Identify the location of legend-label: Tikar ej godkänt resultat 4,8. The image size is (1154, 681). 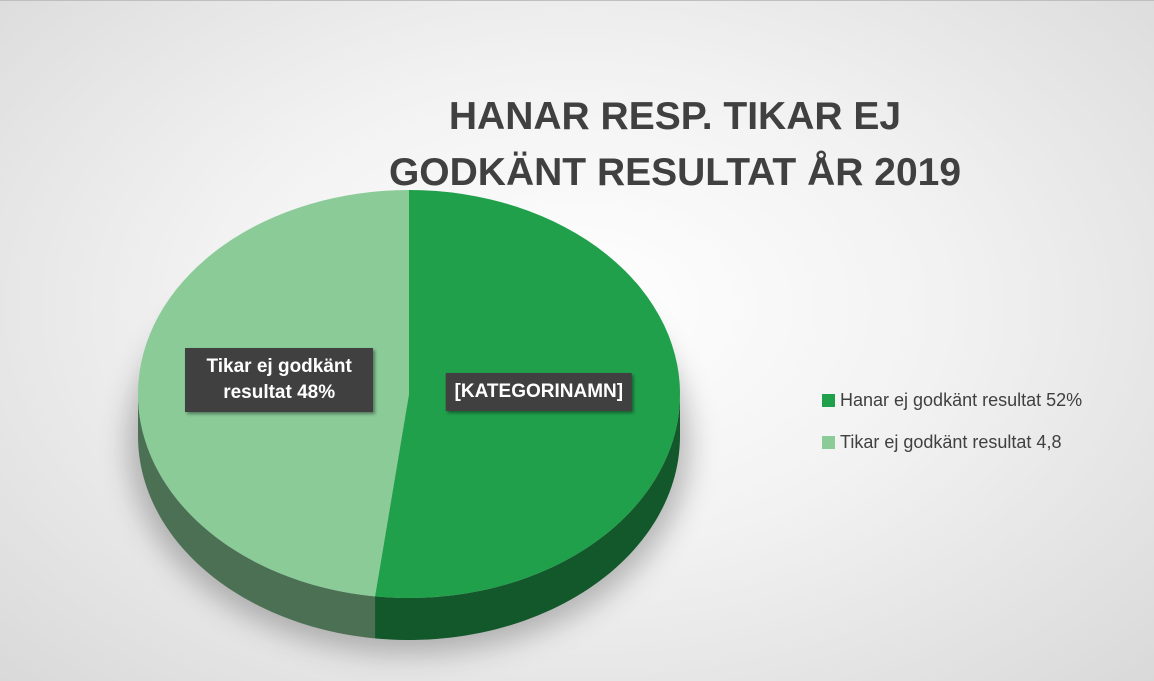
(951, 442).